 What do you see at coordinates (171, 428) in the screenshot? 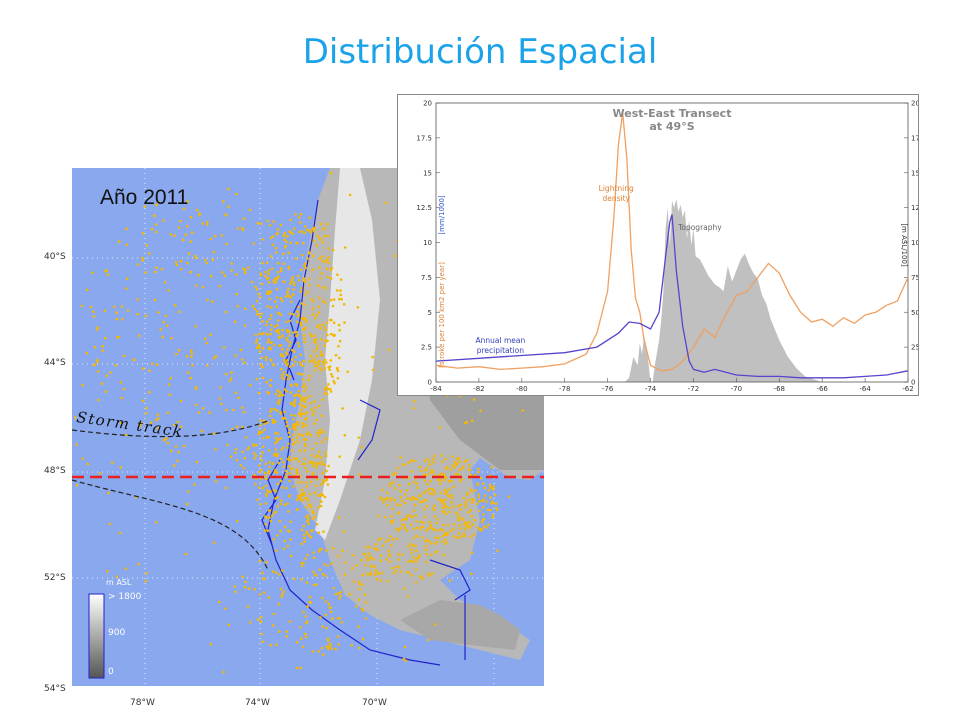
I see `storm-track-upper` at bounding box center [171, 428].